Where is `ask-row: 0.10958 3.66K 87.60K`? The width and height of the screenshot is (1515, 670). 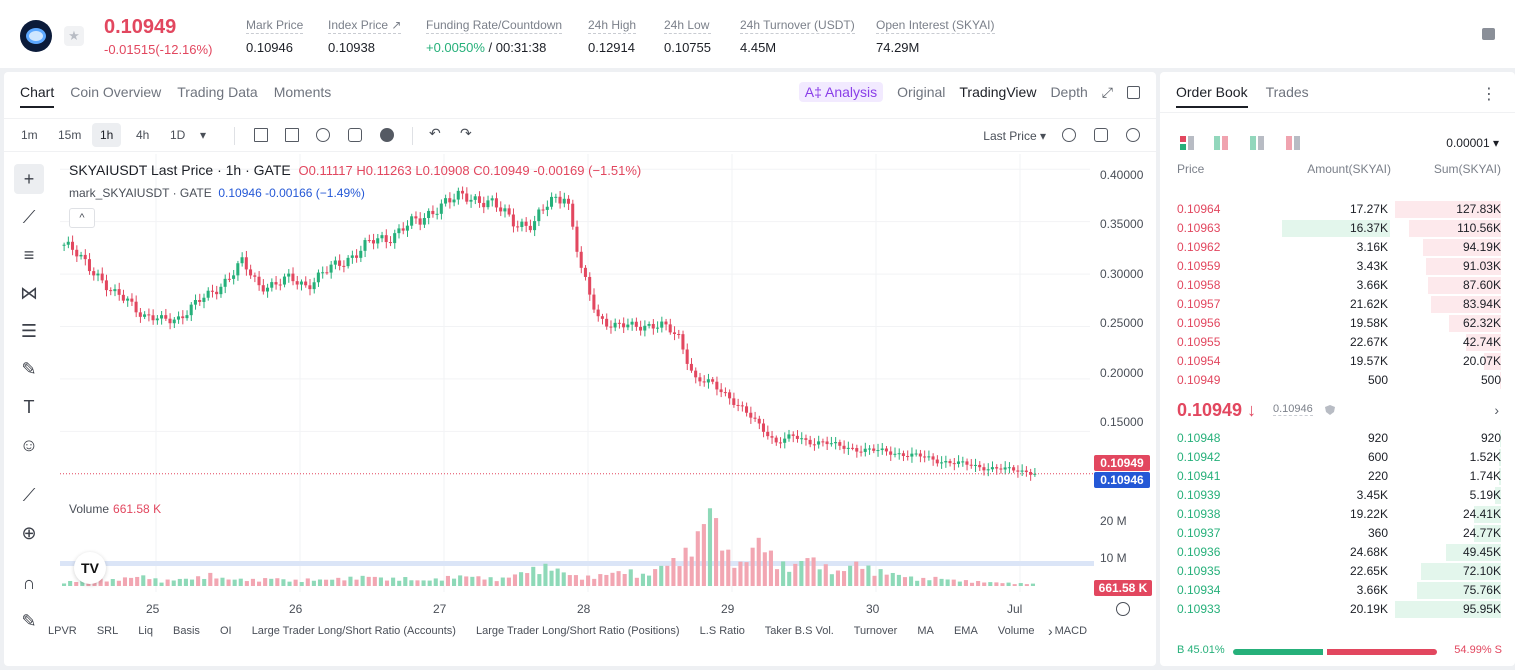
ask-row: 0.10958 3.66K 87.60K is located at coordinates (1337, 285).